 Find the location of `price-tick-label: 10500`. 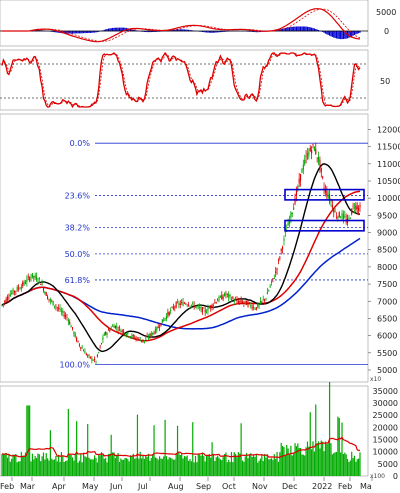

price-tick-label: 10500 is located at coordinates (388, 181).